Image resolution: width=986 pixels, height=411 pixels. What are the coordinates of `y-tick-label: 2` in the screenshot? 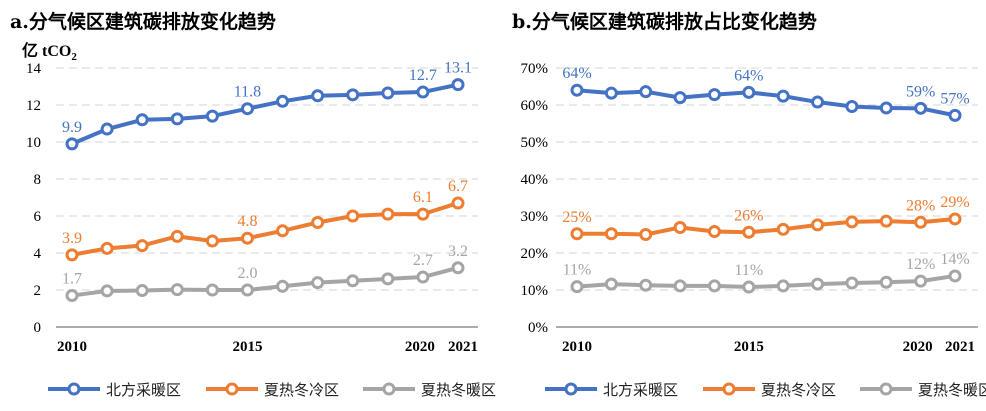 It's located at (38, 291).